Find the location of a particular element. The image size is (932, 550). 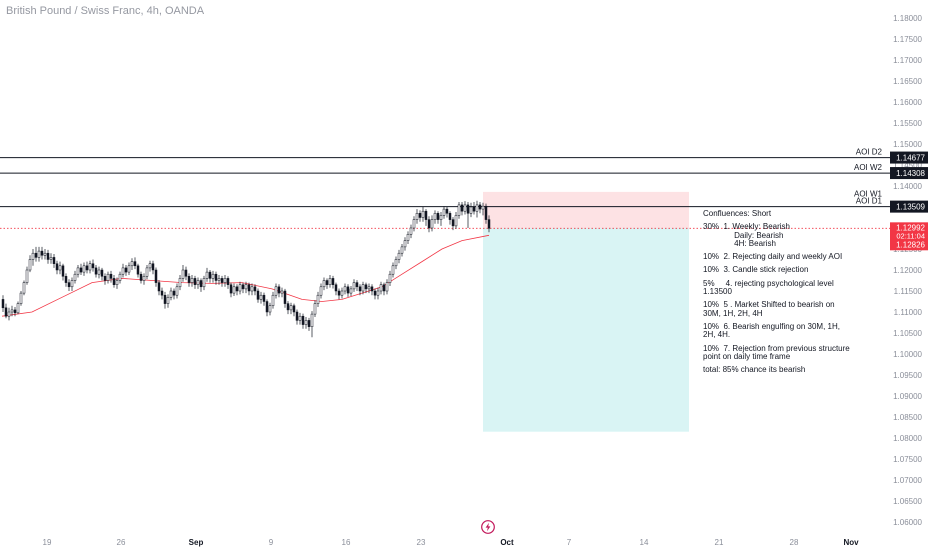

moving-average-line is located at coordinates (245, 275).